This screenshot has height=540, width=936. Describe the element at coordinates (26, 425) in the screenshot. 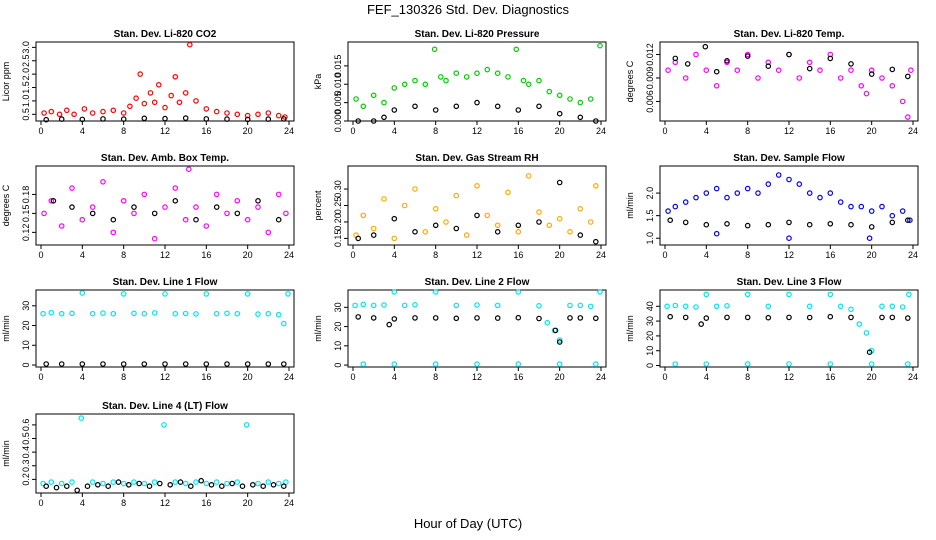

I see `y-tick-label: 0.6` at that location.